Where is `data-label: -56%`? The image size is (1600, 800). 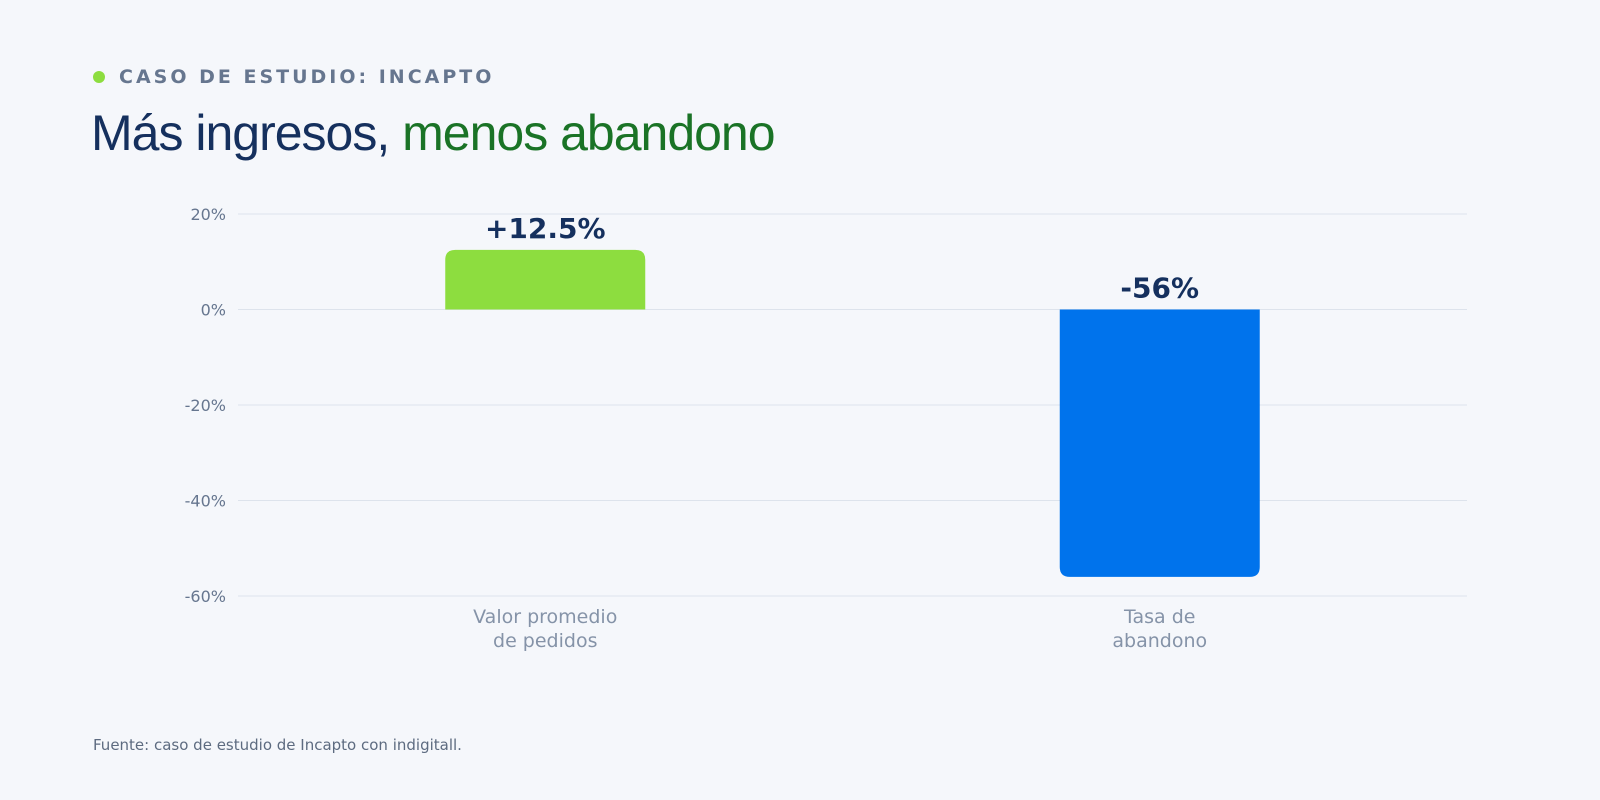
data-label: -56% is located at coordinates (1159, 288).